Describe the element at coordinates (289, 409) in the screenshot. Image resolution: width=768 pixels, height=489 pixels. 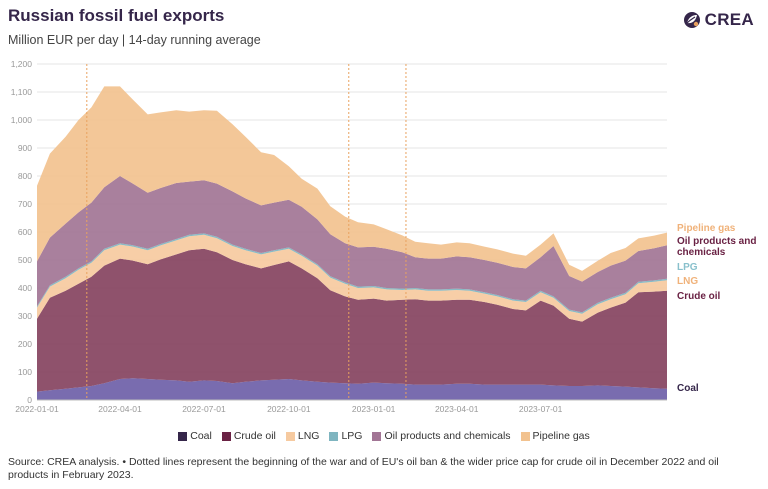
I see `x-tick-label: 2022-10-01` at that location.